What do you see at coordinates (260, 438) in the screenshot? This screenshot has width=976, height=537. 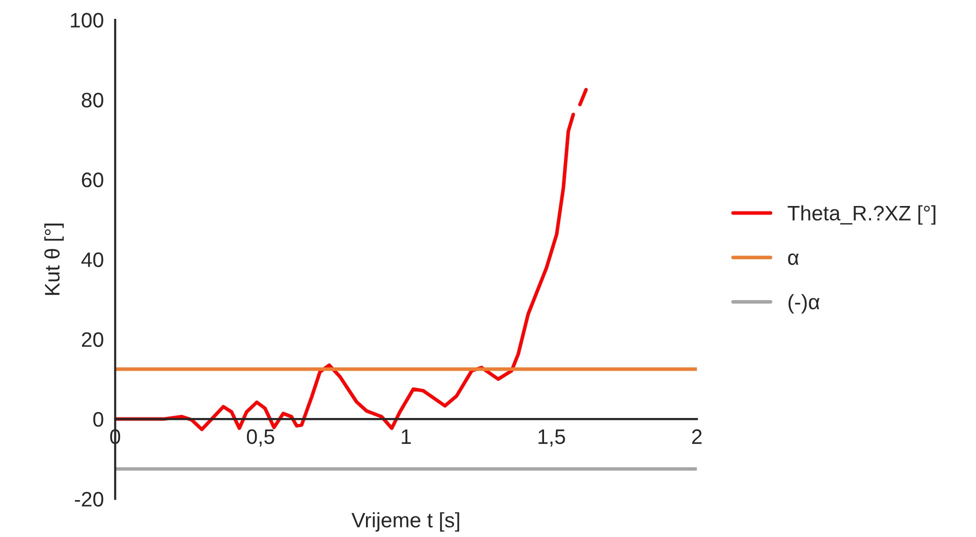 I see `x-tick-label: 0,5` at bounding box center [260, 438].